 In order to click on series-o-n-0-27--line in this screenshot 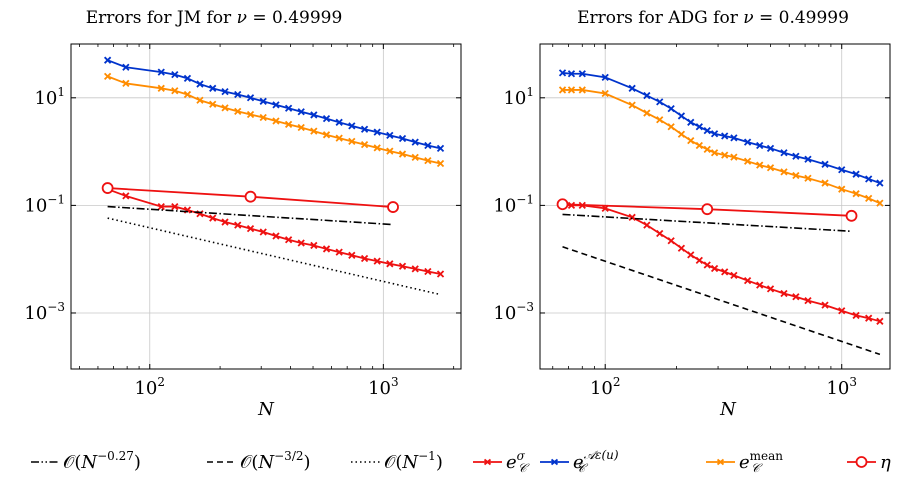, I will do `click(707, 223)`.